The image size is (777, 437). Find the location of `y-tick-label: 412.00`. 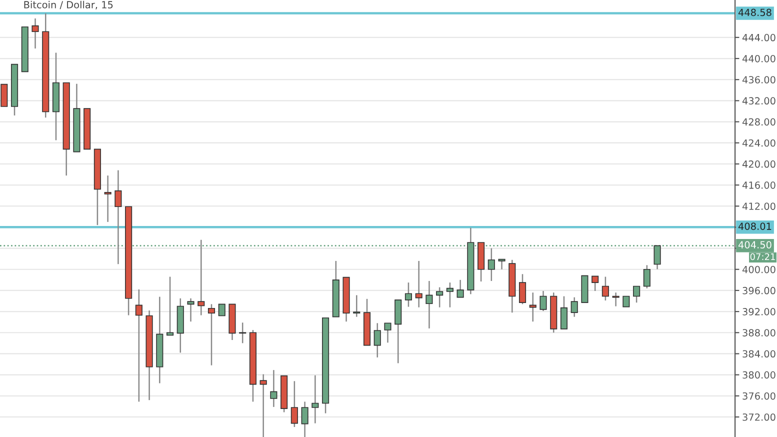

y-tick-label: 412.00 is located at coordinates (759, 206).